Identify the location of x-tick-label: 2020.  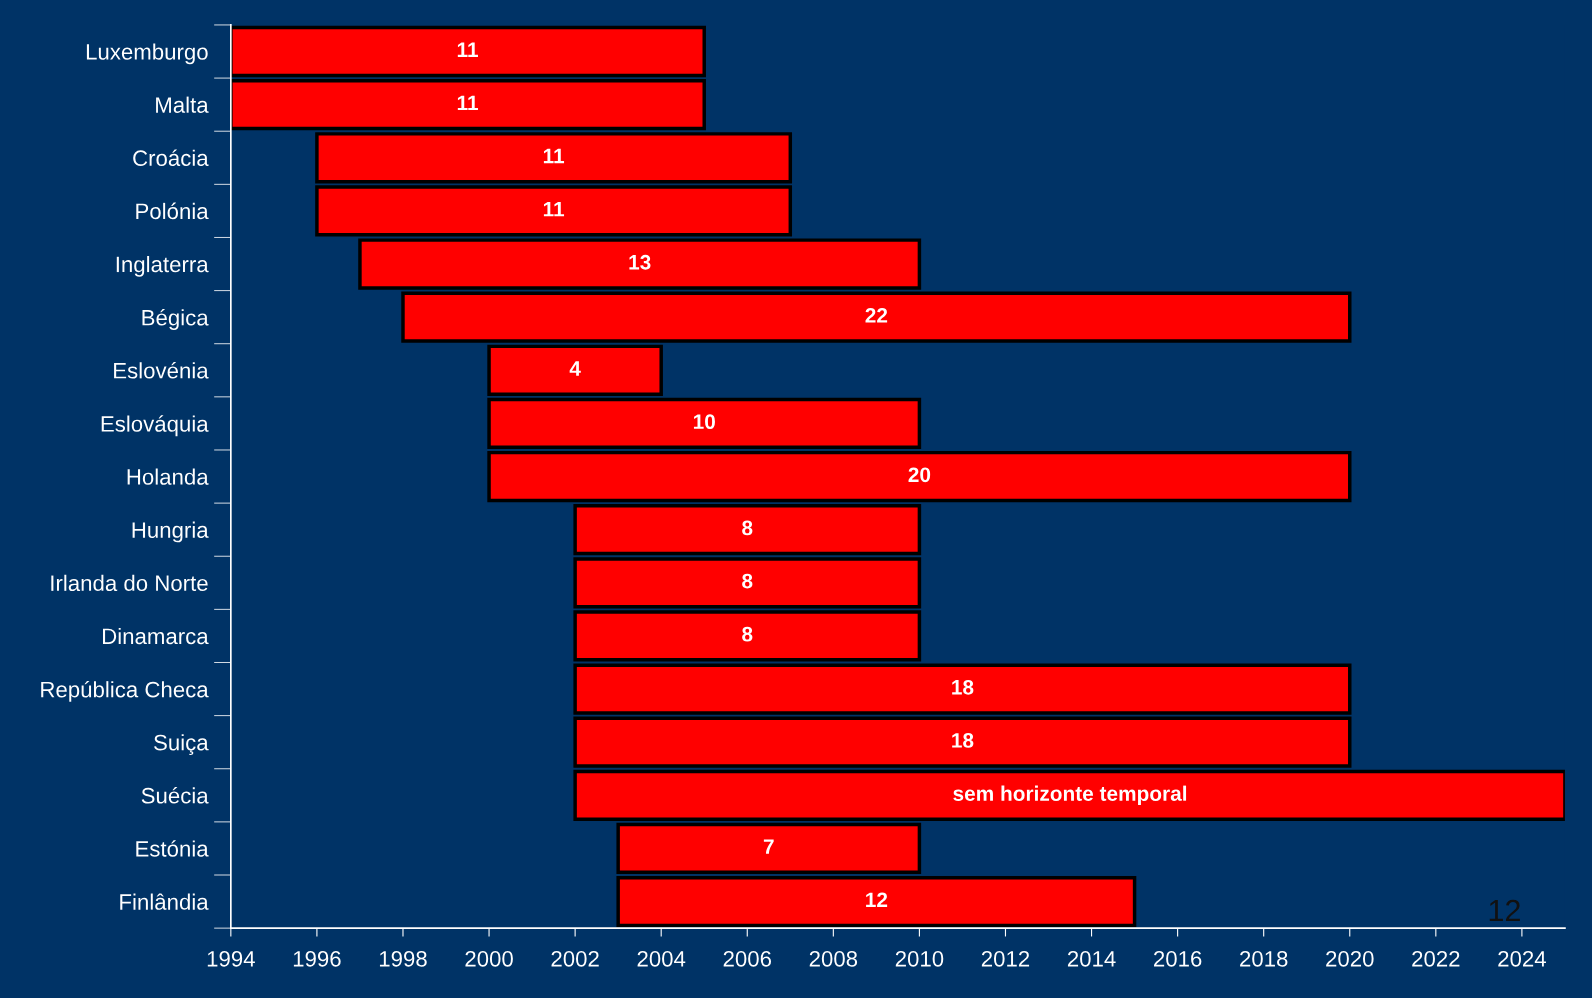
(1350, 958).